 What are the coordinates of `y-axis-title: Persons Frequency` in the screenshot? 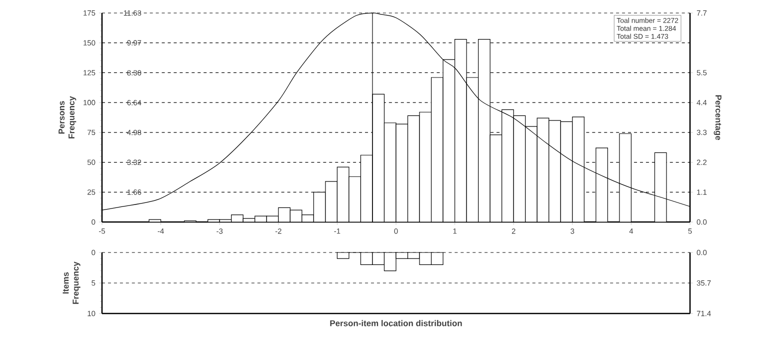 It's located at (67, 117).